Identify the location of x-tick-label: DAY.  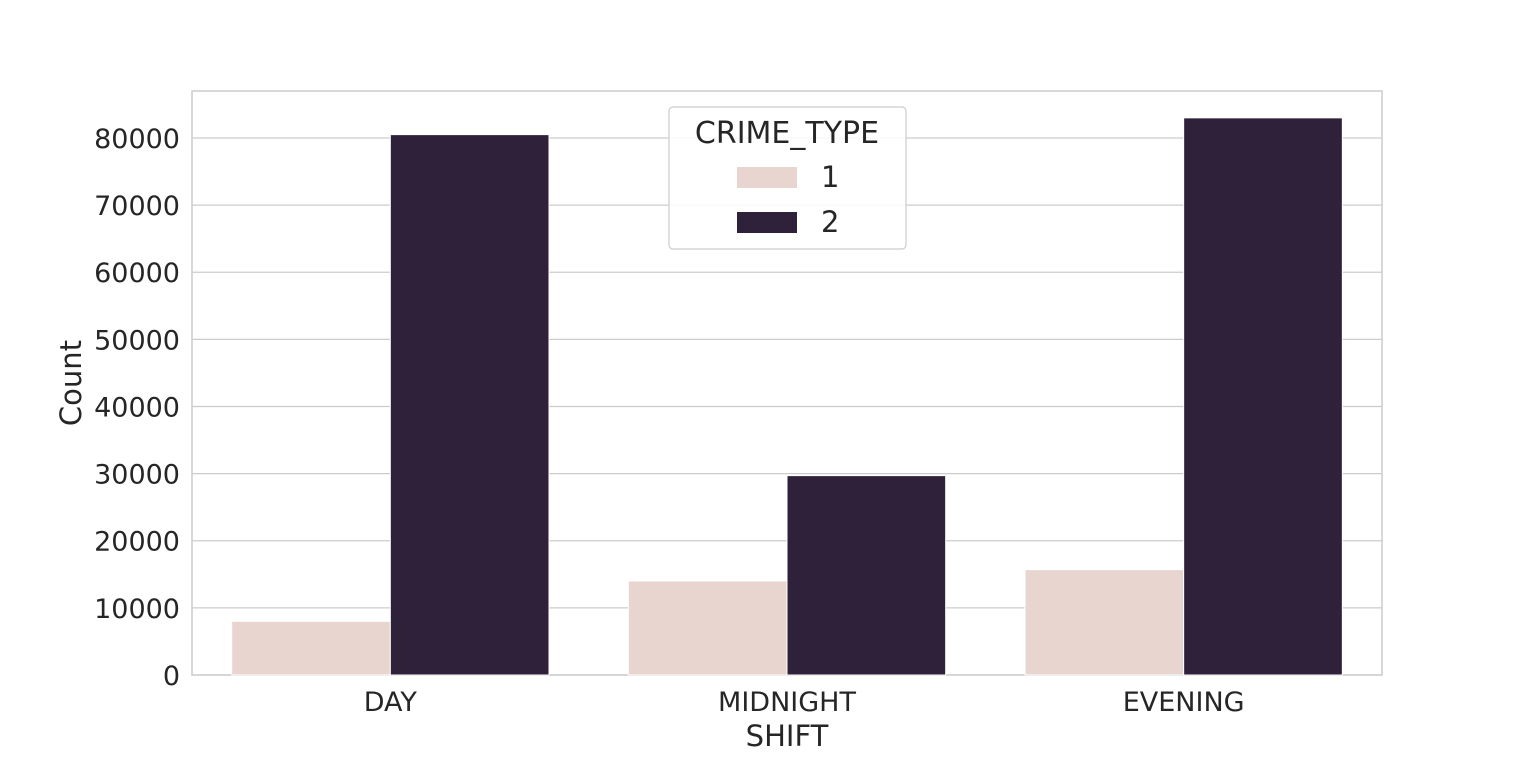
(391, 702).